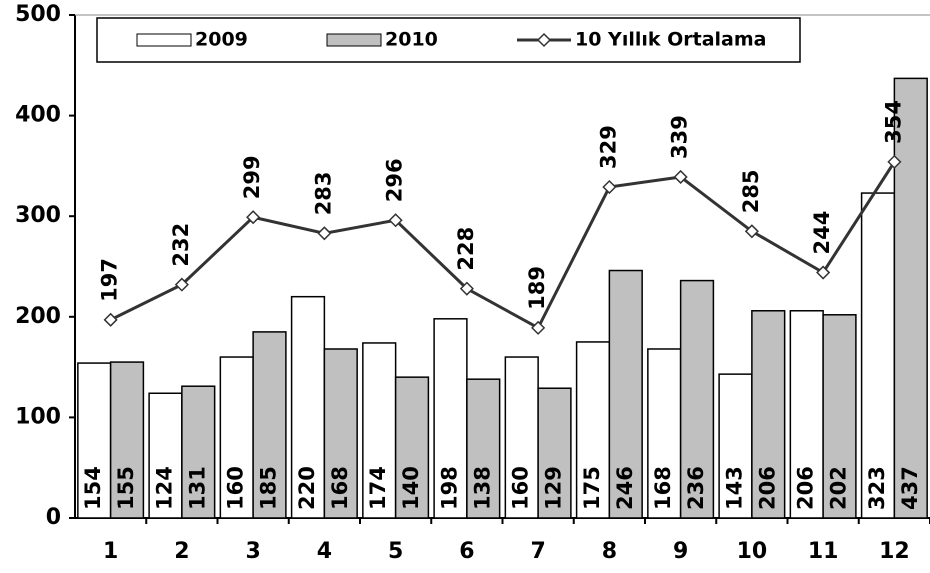  What do you see at coordinates (395, 551) in the screenshot?
I see `x-tick-label: 5` at bounding box center [395, 551].